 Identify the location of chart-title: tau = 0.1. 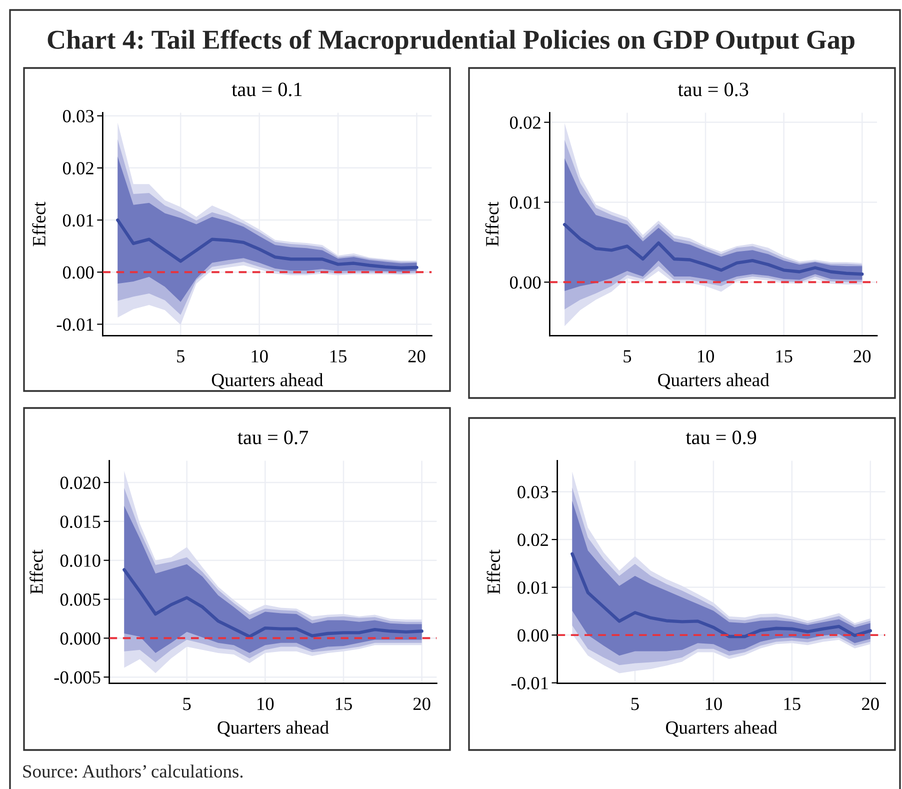
(267, 89).